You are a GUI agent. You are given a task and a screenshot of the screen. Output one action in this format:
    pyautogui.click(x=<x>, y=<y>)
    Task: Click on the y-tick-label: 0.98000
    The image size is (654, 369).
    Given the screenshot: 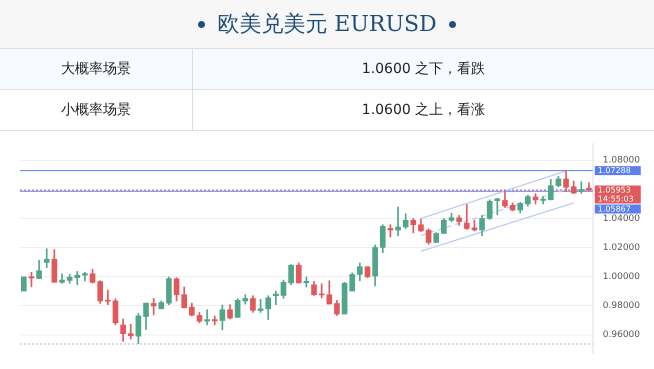 What is the action you would take?
    pyautogui.click(x=621, y=306)
    